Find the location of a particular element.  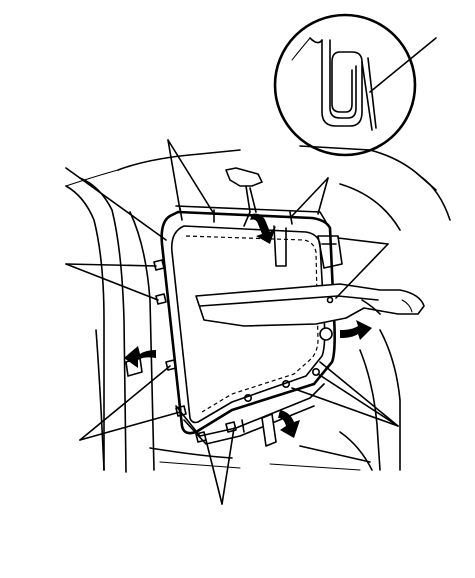

clip-detail-callout is located at coordinates (355, 85).